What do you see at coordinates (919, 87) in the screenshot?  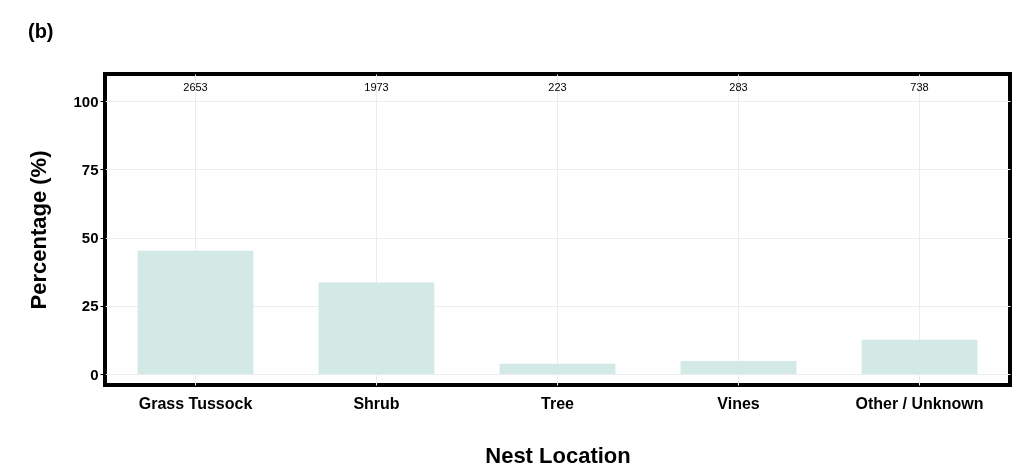 I see `annotation: 738` at bounding box center [919, 87].